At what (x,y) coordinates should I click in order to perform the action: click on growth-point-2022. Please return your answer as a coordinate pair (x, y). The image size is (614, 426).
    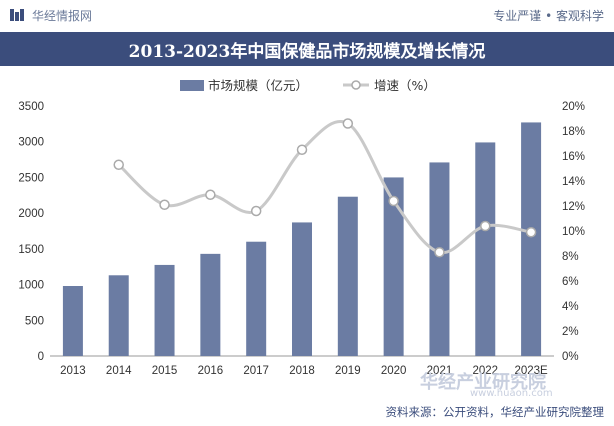
    Looking at the image, I should click on (485, 226).